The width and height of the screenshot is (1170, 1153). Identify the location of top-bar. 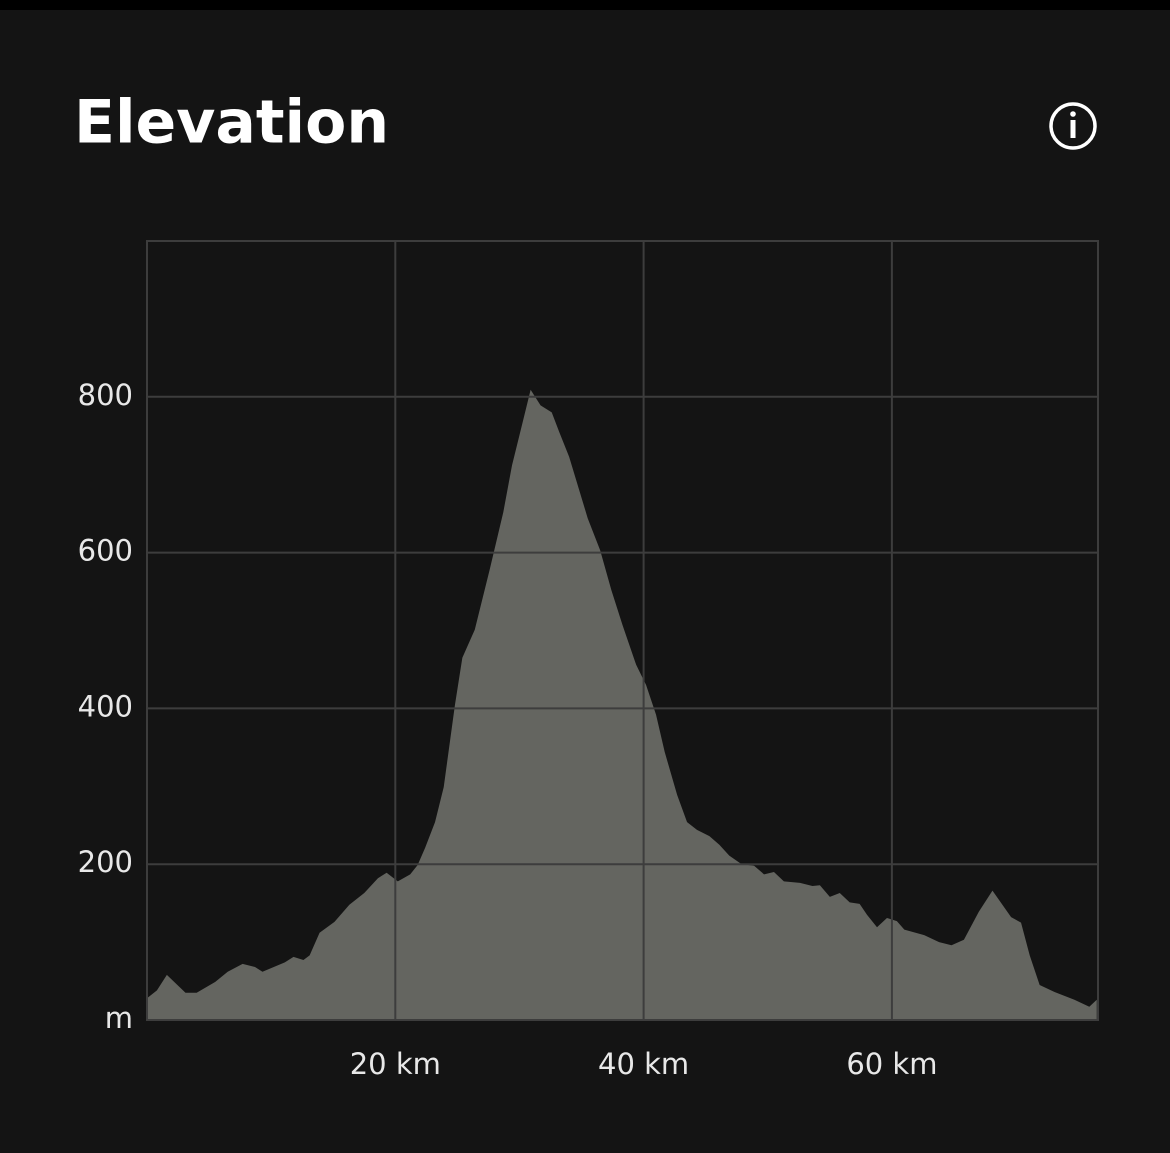
(585, 5).